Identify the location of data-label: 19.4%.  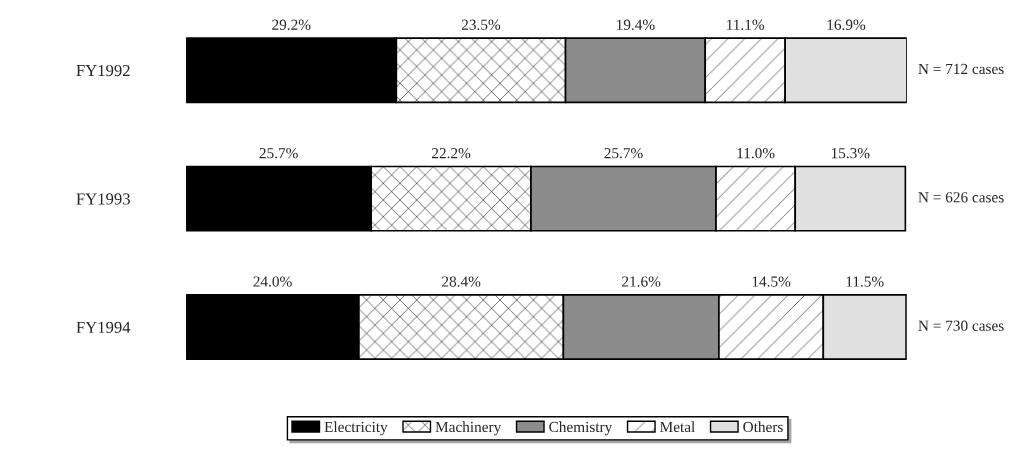
(636, 24).